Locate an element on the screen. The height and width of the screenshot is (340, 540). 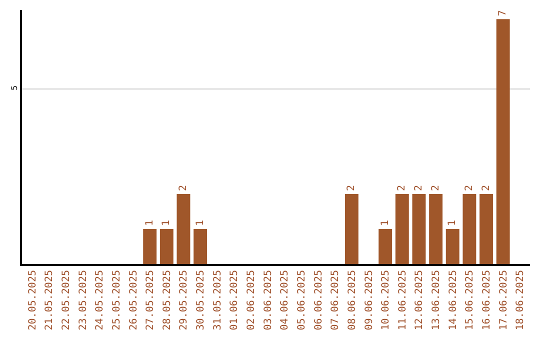
x-tick-label: 15.06.2025 is located at coordinates (470, 300).